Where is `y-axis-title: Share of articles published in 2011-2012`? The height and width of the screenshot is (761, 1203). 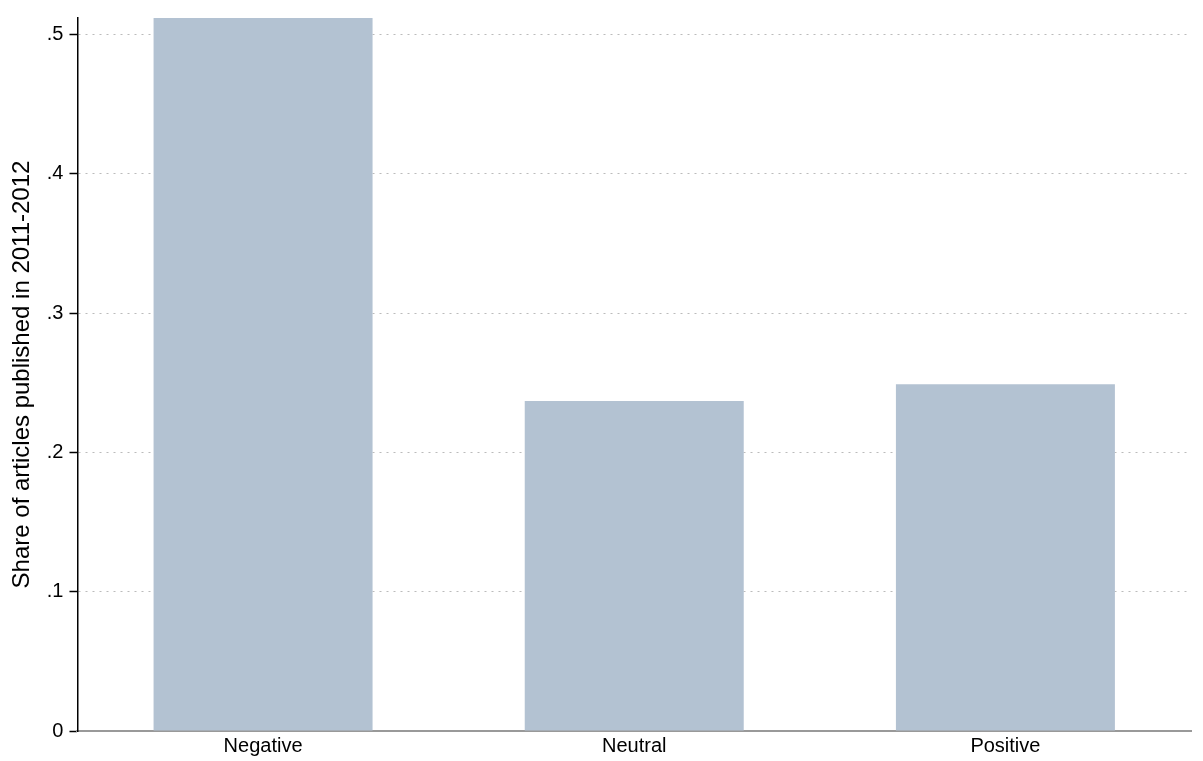
y-axis-title: Share of articles published in 2011-2012 is located at coordinates (21, 374).